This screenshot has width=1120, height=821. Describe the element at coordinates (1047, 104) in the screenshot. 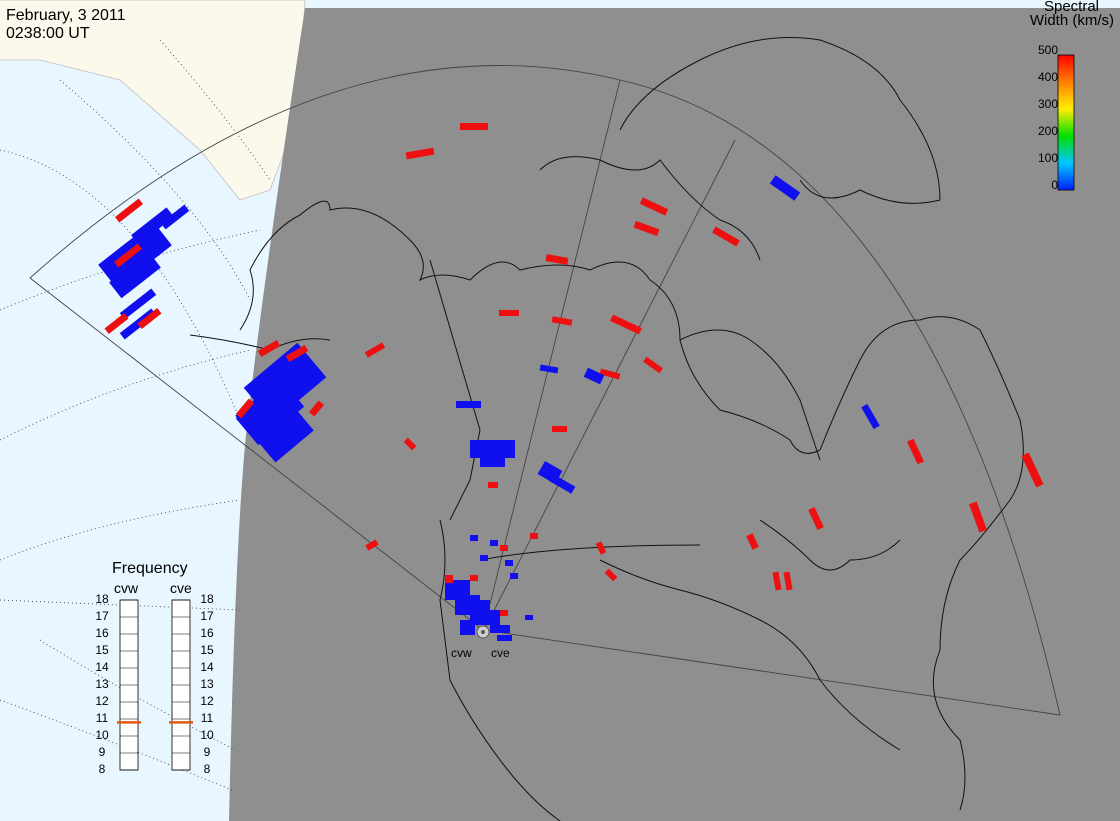

I see `colorbar-tick-label: 300` at that location.